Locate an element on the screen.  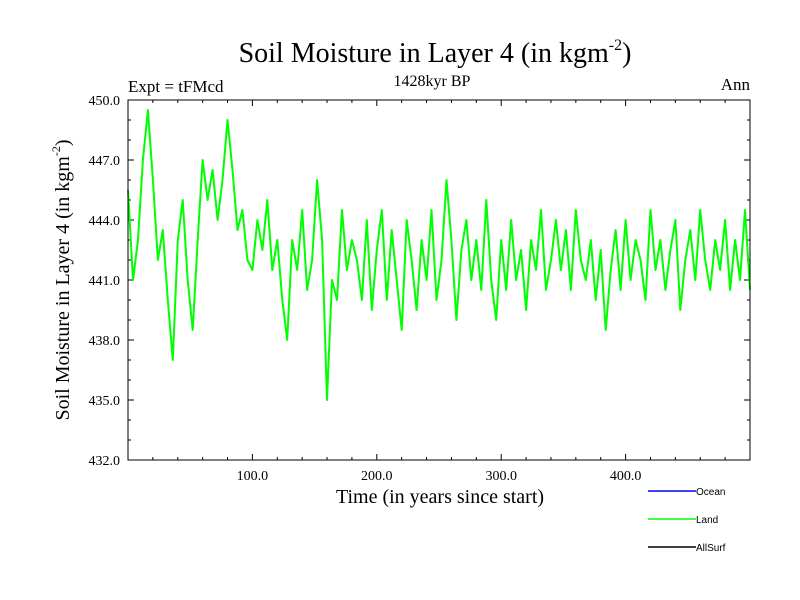
chart-title-superscript: -2 is located at coordinates (615, 45).